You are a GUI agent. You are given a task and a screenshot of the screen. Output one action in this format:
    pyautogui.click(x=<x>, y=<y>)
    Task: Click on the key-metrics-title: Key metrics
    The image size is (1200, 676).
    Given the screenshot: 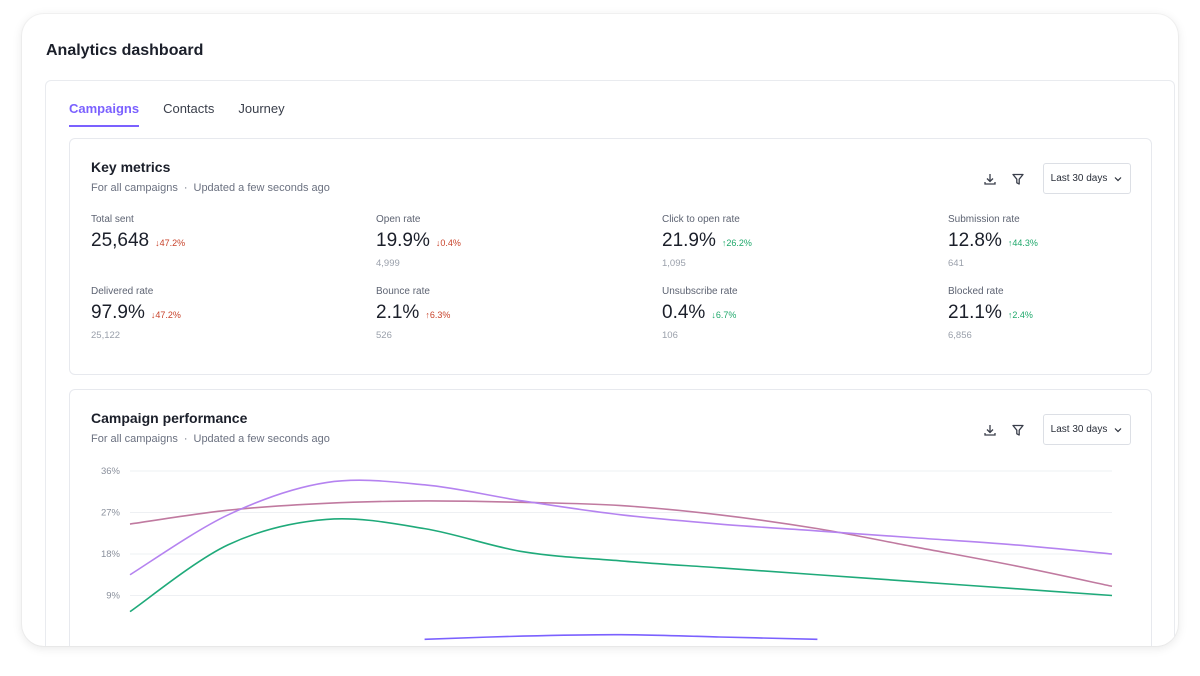 What is the action you would take?
    pyautogui.click(x=131, y=167)
    